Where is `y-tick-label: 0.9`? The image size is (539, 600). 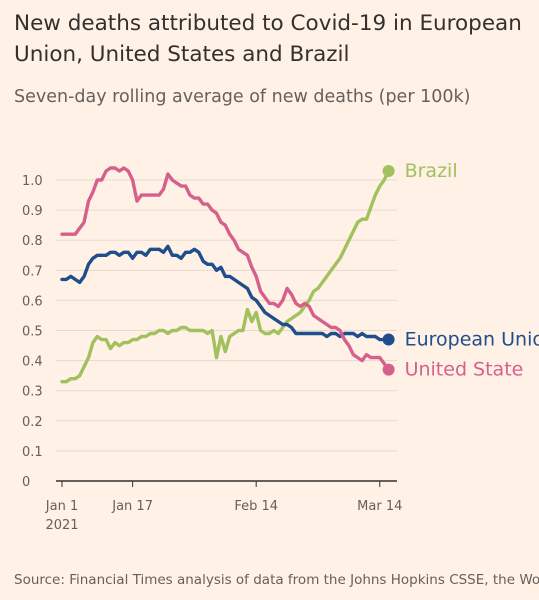 y-tick-label: 0.9 is located at coordinates (32, 211).